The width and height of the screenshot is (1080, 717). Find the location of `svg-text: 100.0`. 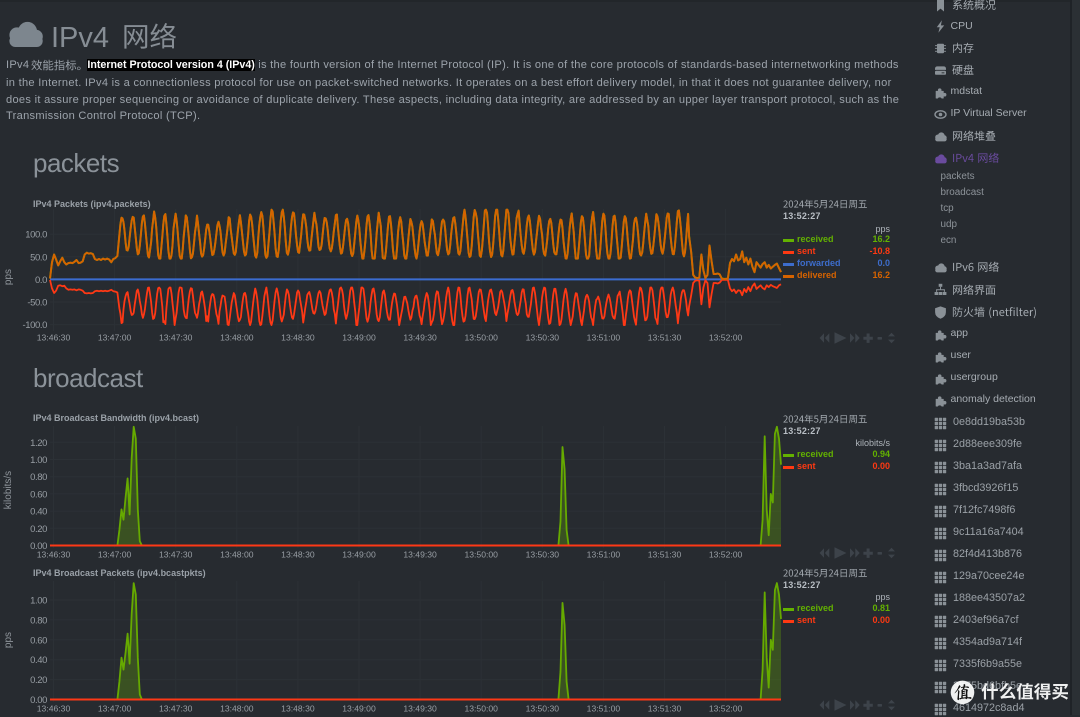

svg-text: 100.0 is located at coordinates (36, 235).